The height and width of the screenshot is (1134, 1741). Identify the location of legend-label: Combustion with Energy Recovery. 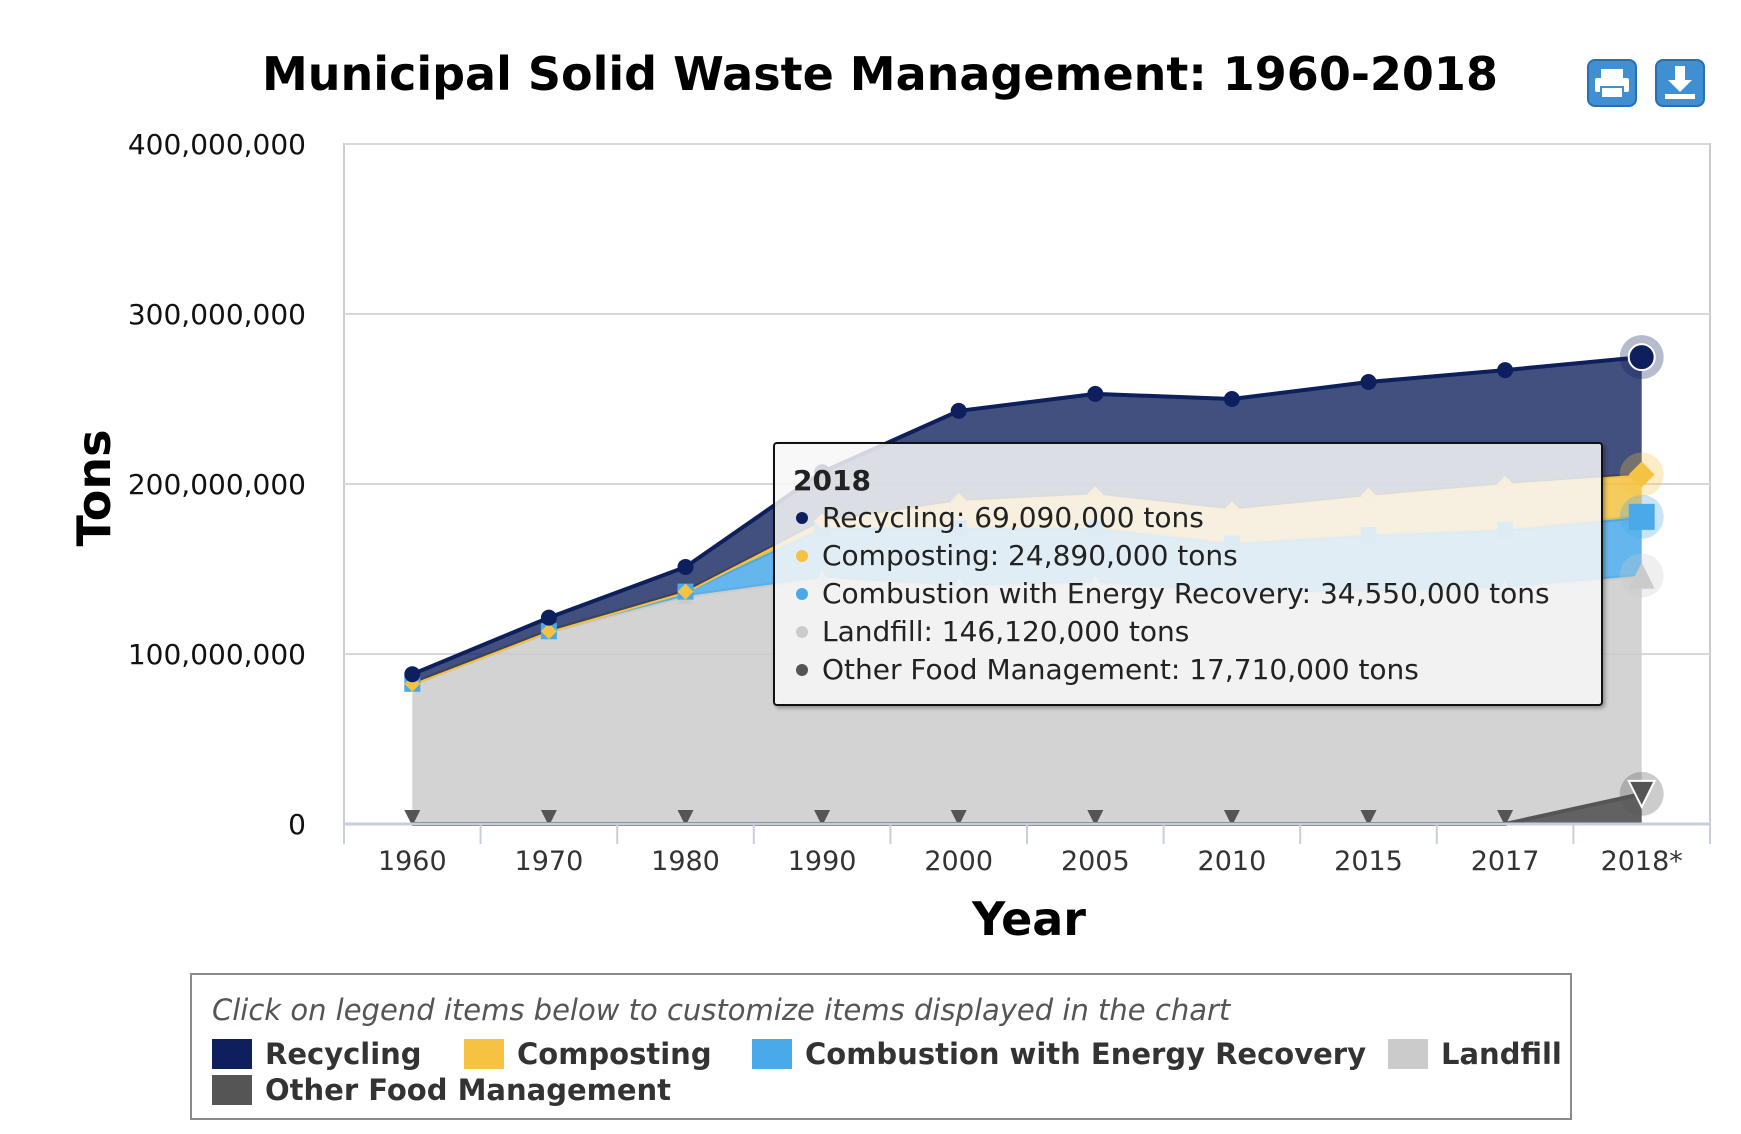
(1085, 1054).